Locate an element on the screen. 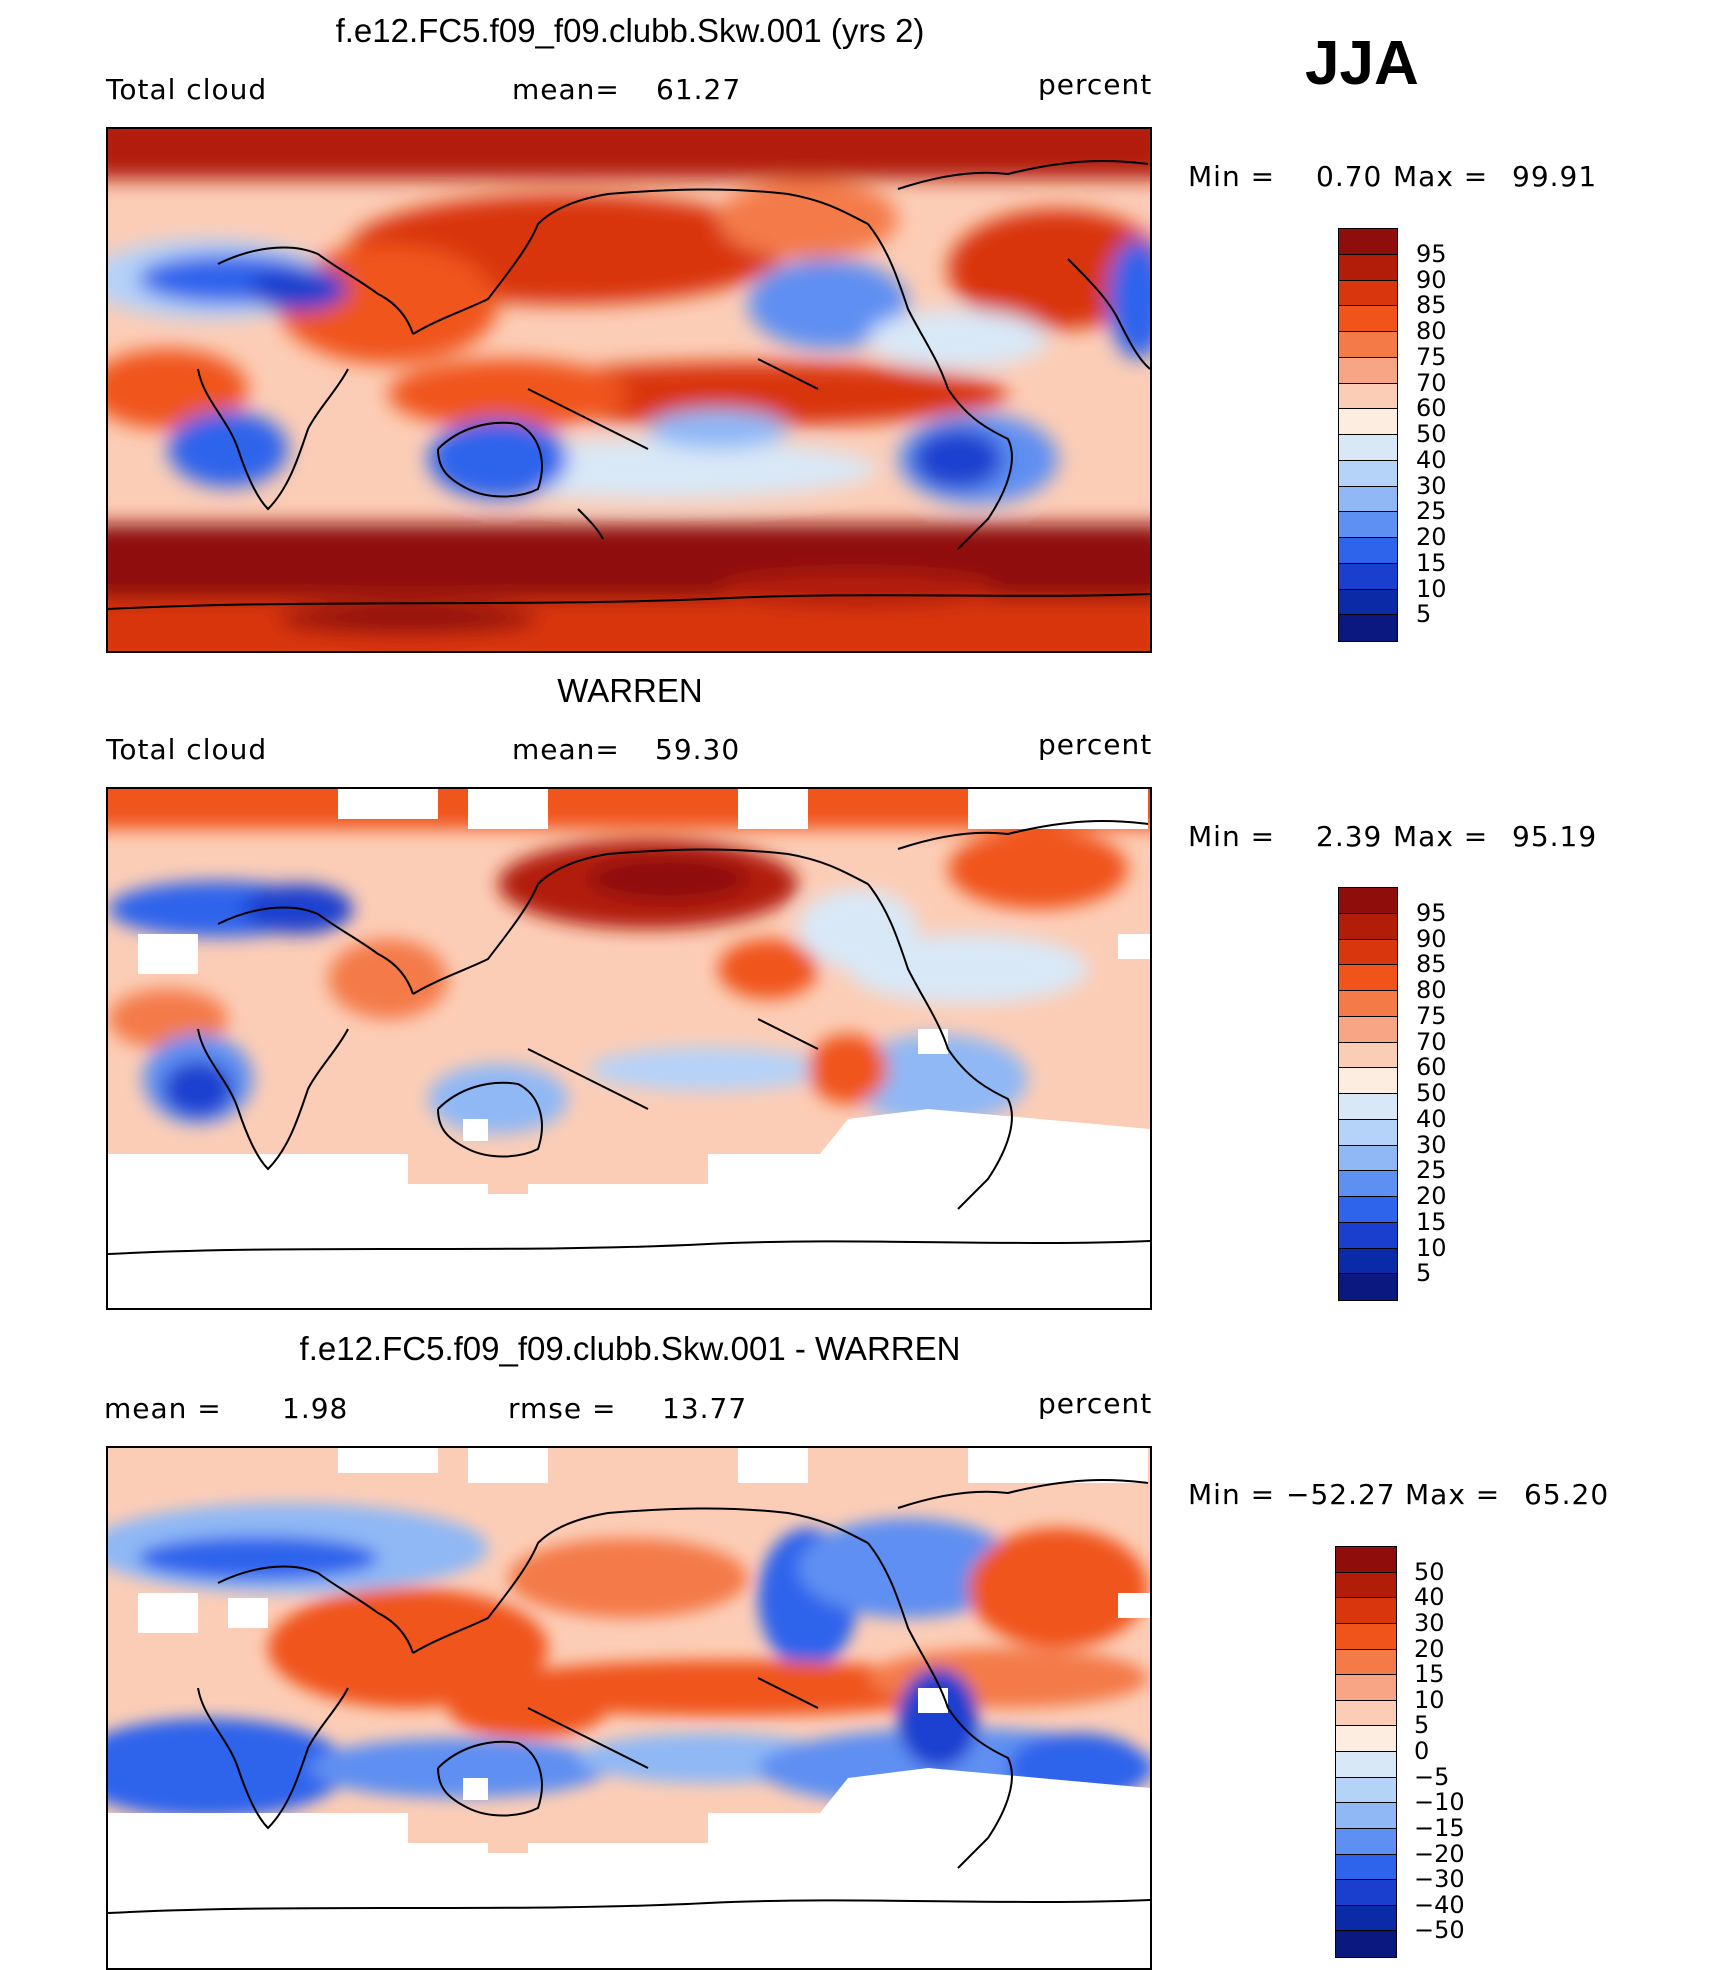 The image size is (1710, 1970). colorbar-tick-label: 60 is located at coordinates (1431, 408).